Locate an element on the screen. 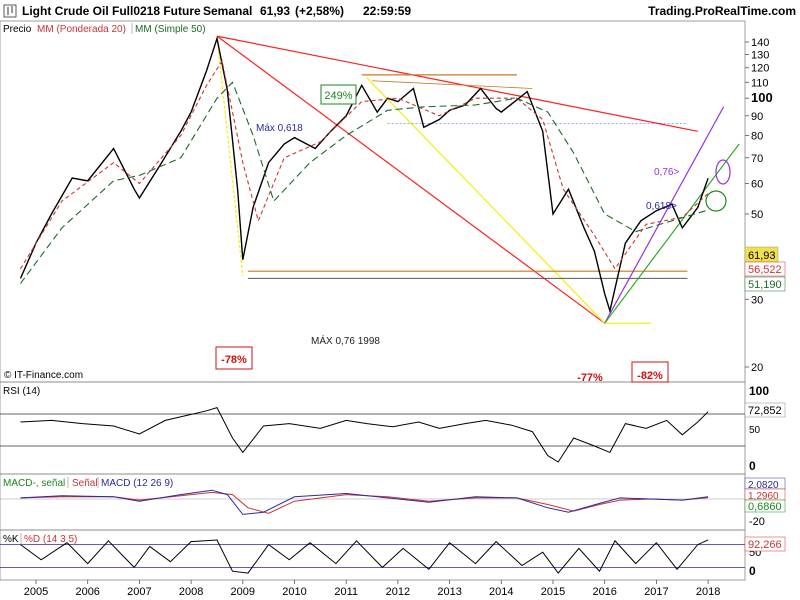 The height and width of the screenshot is (600, 800). label-fib-0618: 0,618> is located at coordinates (661, 206).